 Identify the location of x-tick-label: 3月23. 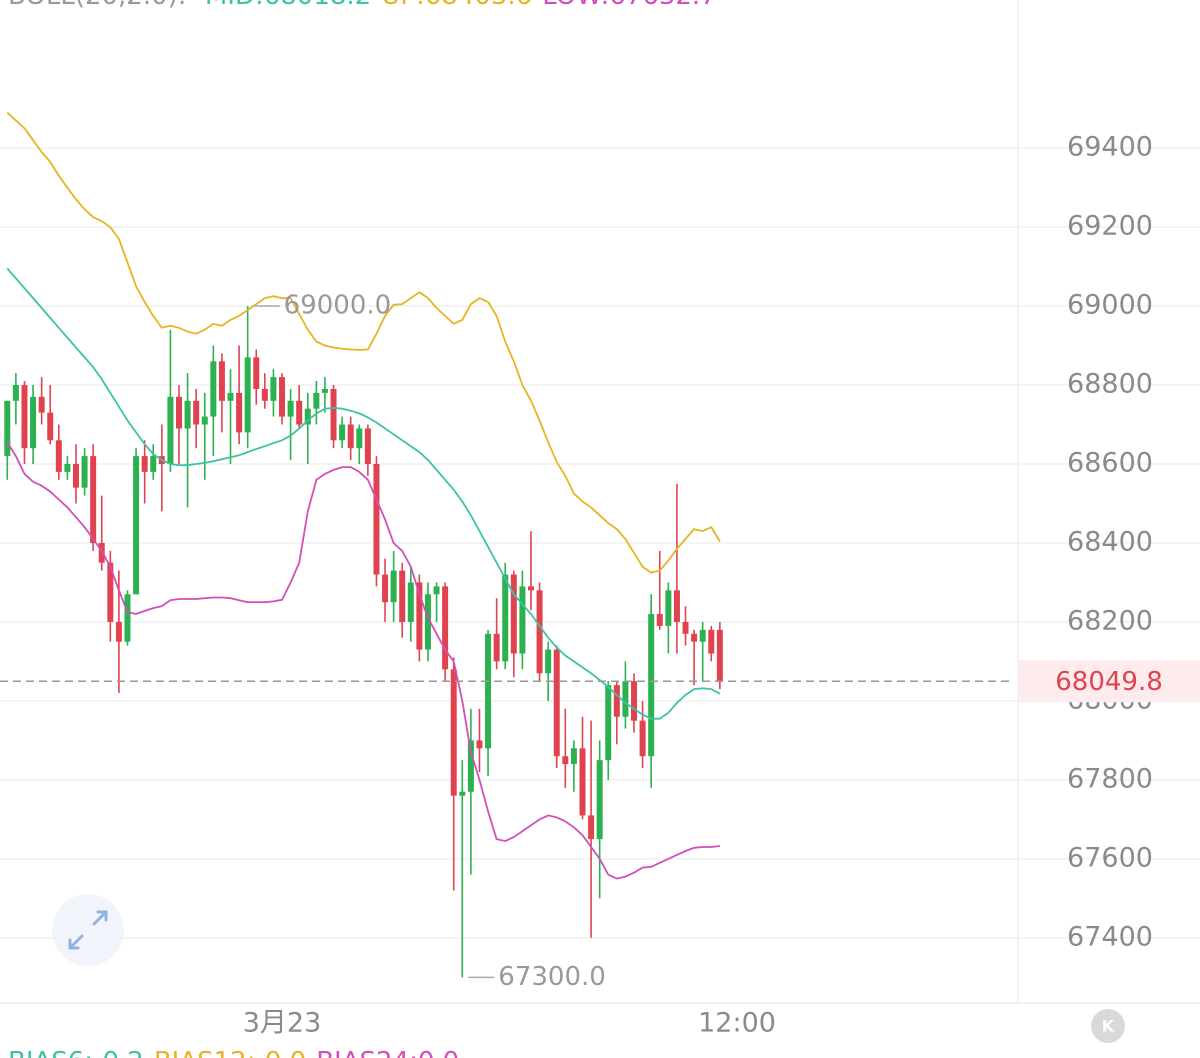
(282, 1023).